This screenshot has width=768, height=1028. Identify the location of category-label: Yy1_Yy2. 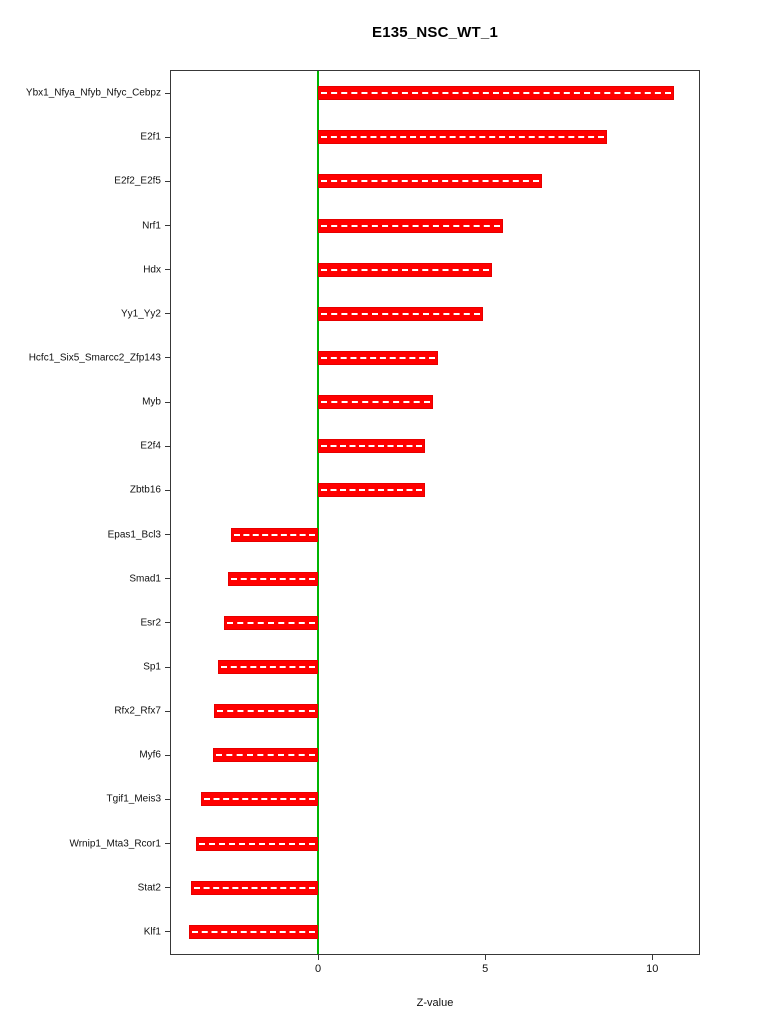
(140, 314).